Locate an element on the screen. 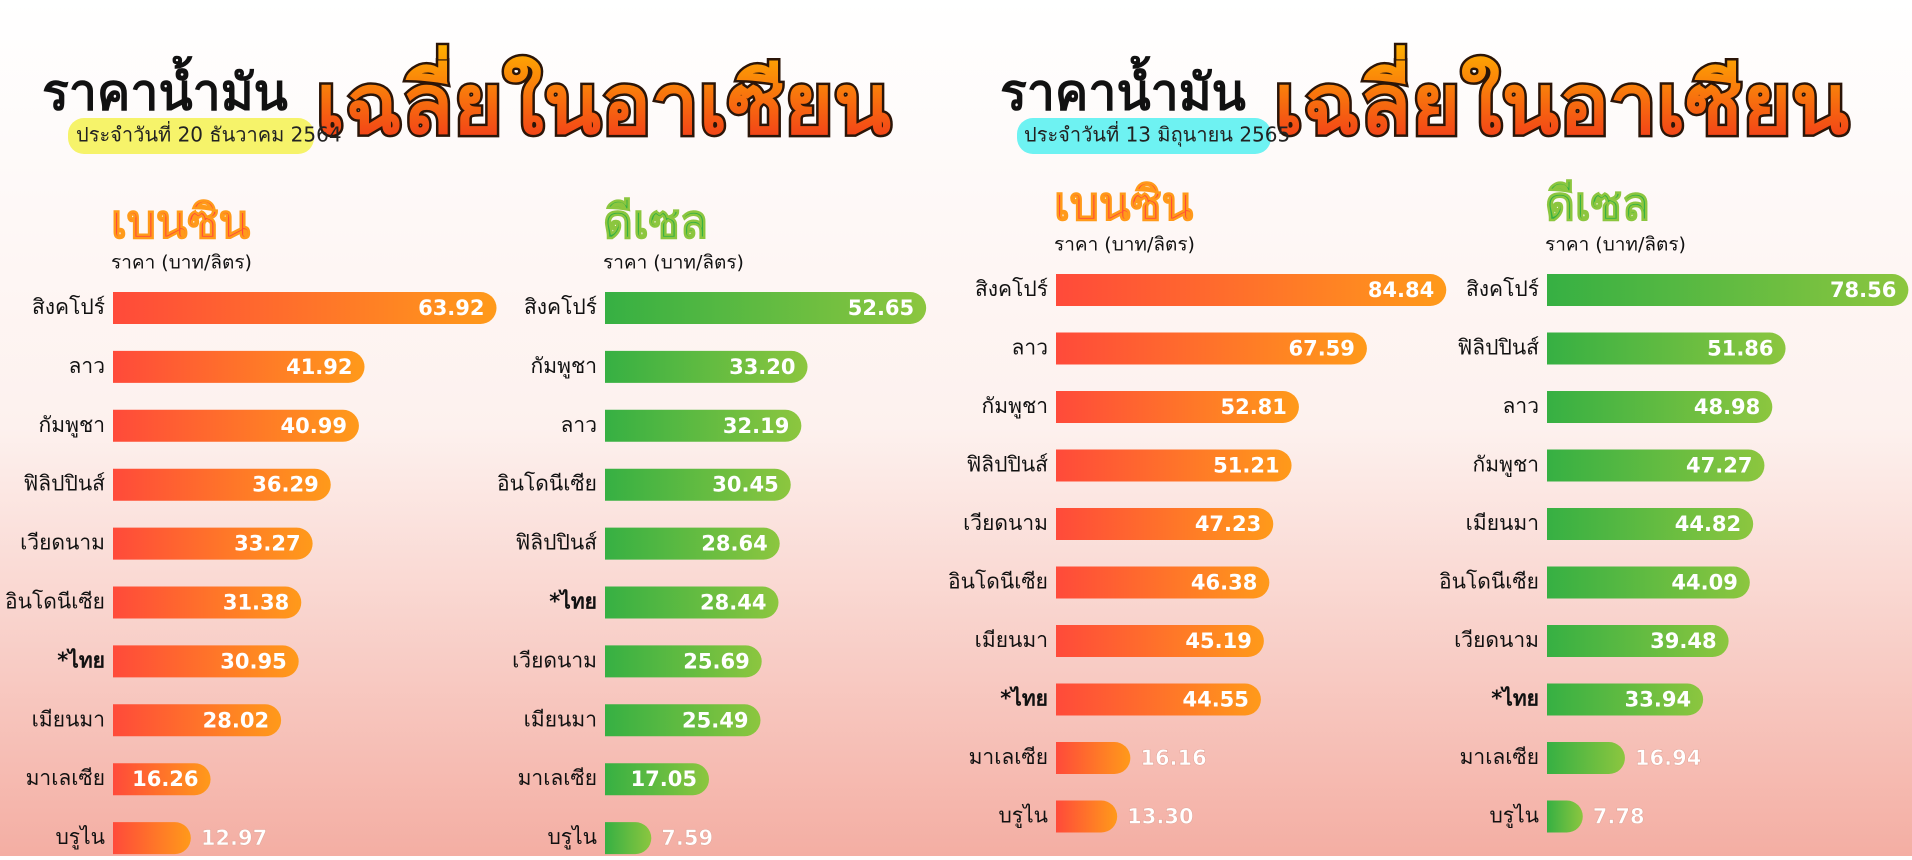  panel-title: ราคาน้ำมัน is located at coordinates (1123, 89).